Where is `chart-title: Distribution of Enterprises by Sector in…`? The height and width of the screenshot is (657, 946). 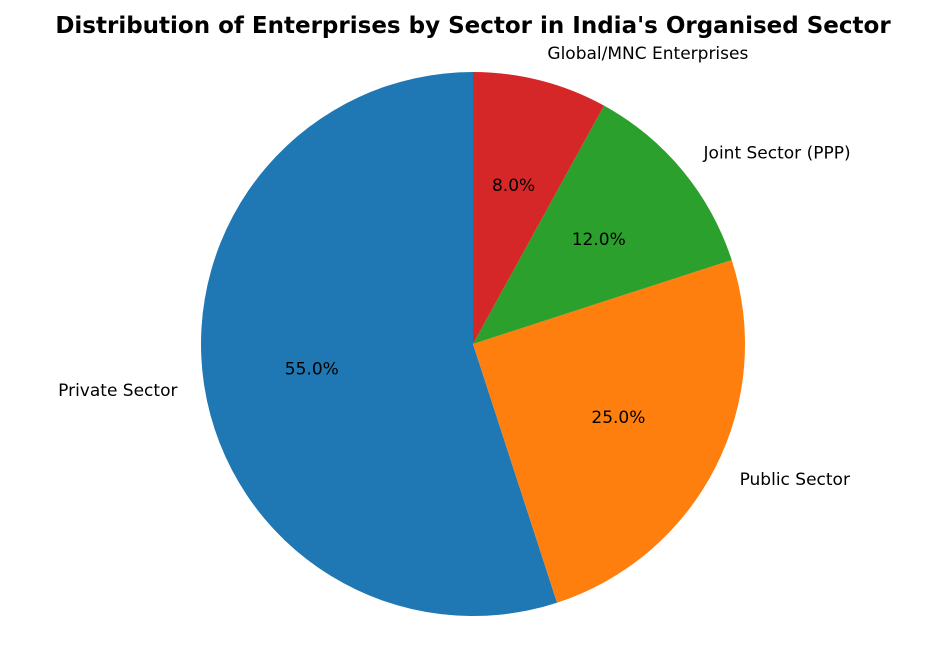
chart-title: Distribution of Enterprises by Sector in… is located at coordinates (473, 26).